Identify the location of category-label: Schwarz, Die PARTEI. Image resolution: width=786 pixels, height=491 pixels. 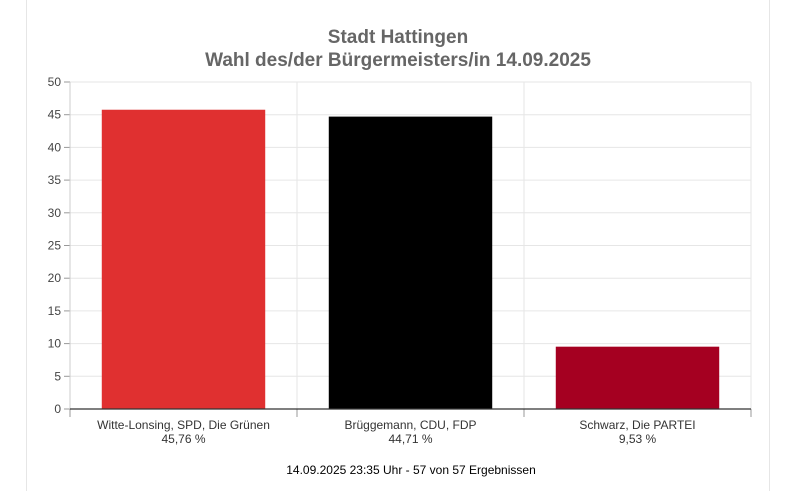
(637, 425).